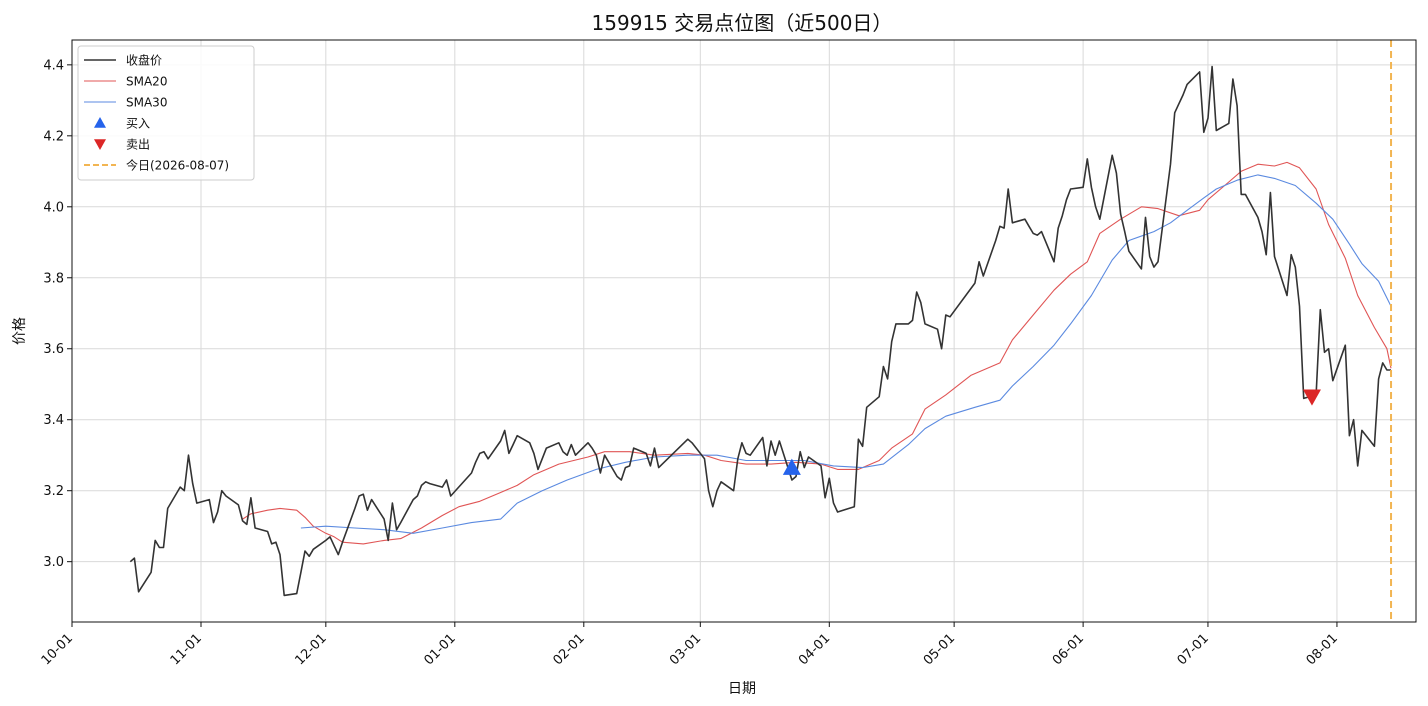 The height and width of the screenshot is (706, 1428). What do you see at coordinates (146, 103) in the screenshot?
I see `legend-label-sma30: SMA30` at bounding box center [146, 103].